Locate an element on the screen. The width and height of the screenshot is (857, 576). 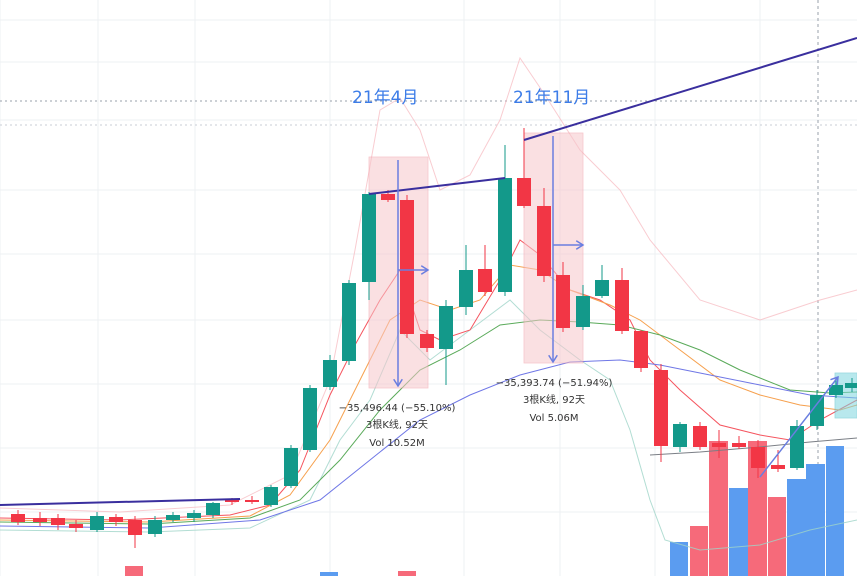
trendline-resistance is located at coordinates (690, 89).